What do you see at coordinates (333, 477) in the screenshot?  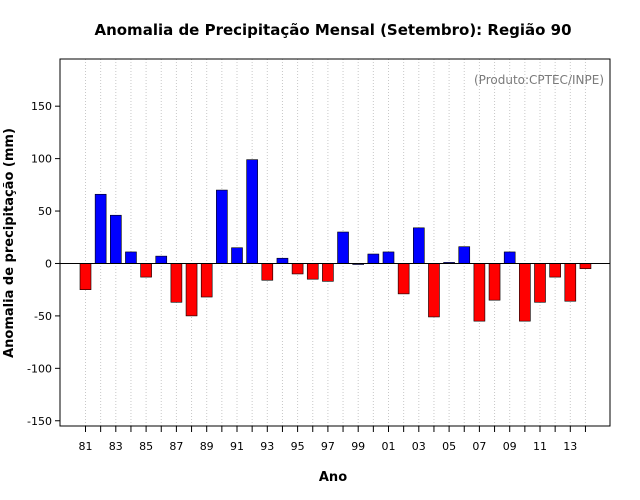 I see `x-axis-title: Ano` at bounding box center [333, 477].